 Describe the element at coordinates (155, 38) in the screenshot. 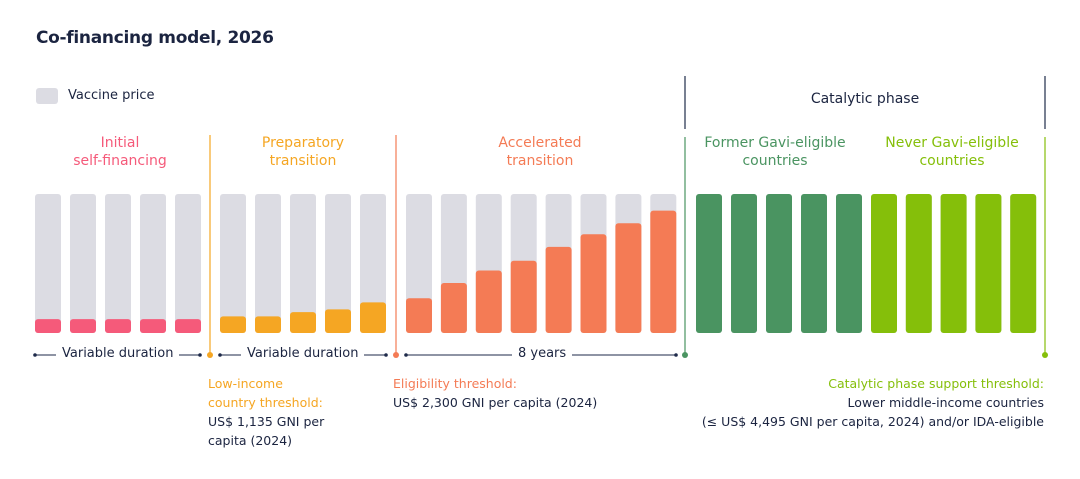

I see `page-title: Co-financing model, 2026` at that location.